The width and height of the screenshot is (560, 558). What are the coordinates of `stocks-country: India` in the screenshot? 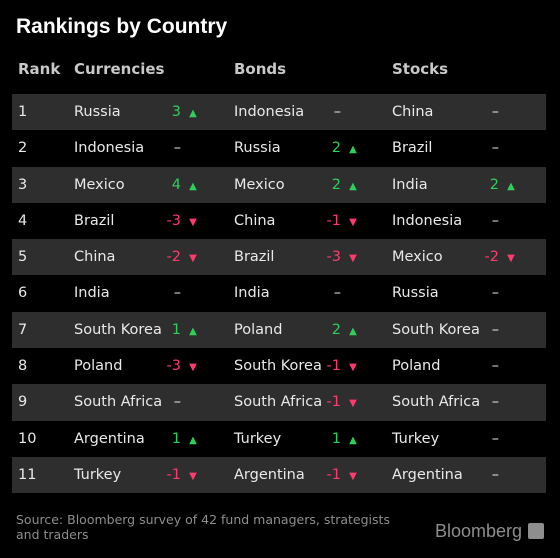 It's located at (410, 184).